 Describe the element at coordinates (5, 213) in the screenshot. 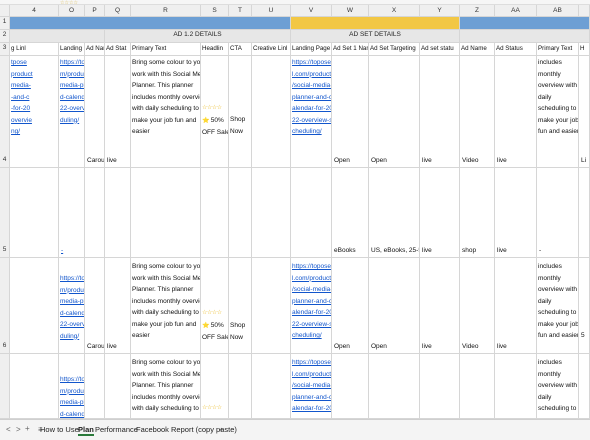

I see `row-header: 5` at that location.